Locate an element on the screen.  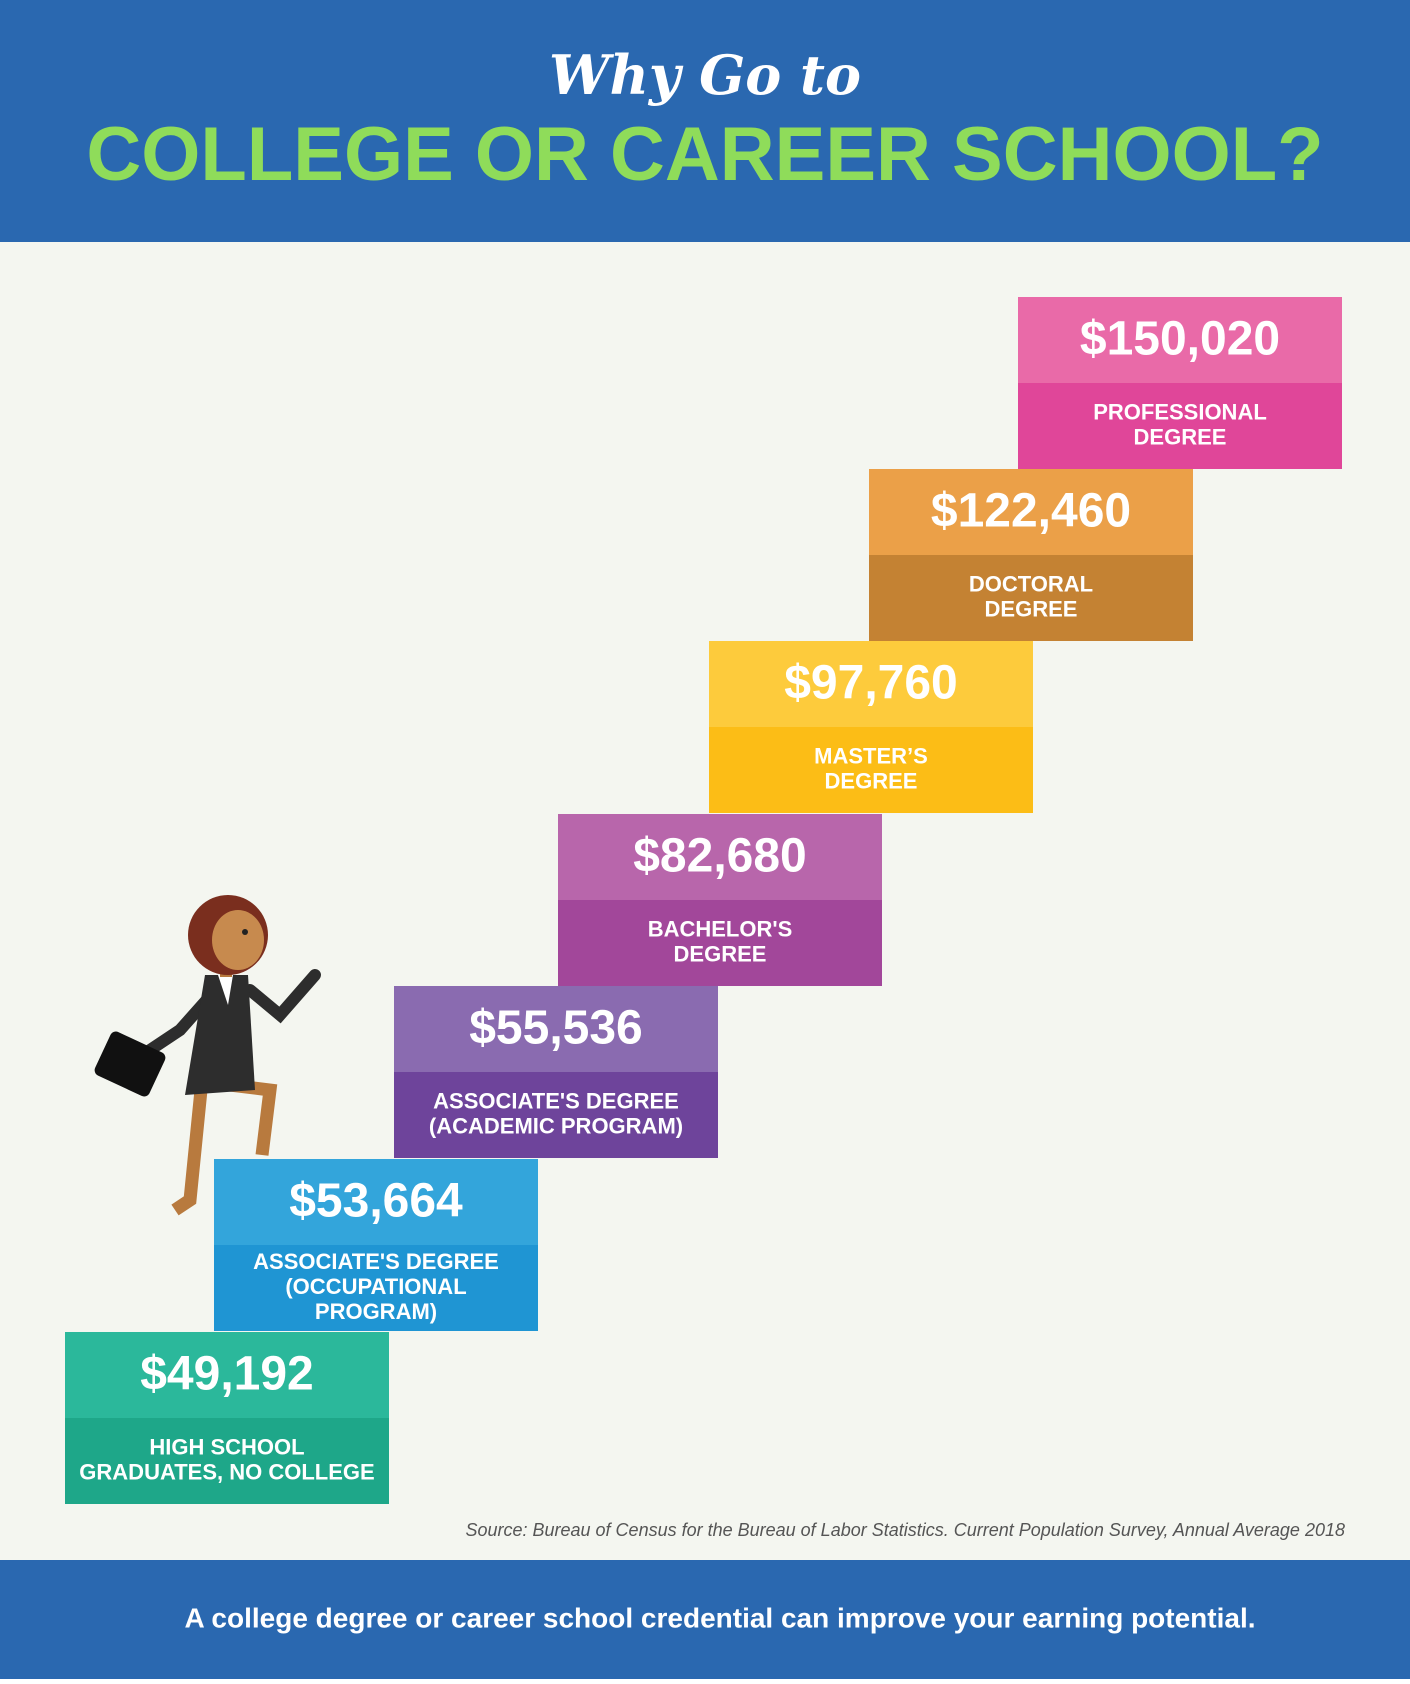
character is located at coordinates (207, 1055).